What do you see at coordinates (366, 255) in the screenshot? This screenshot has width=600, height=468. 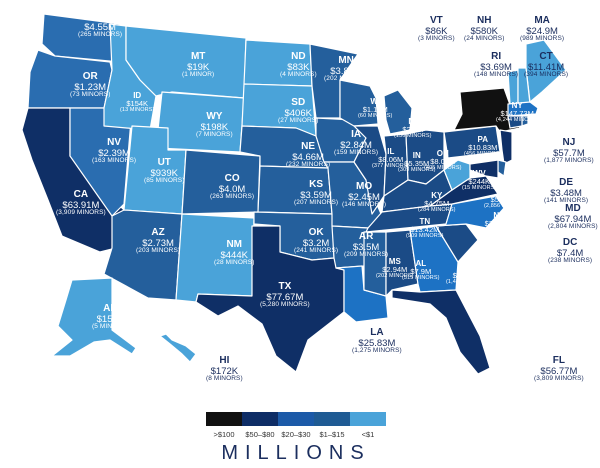 I see `state-minors: (209 MINORS)` at bounding box center [366, 255].